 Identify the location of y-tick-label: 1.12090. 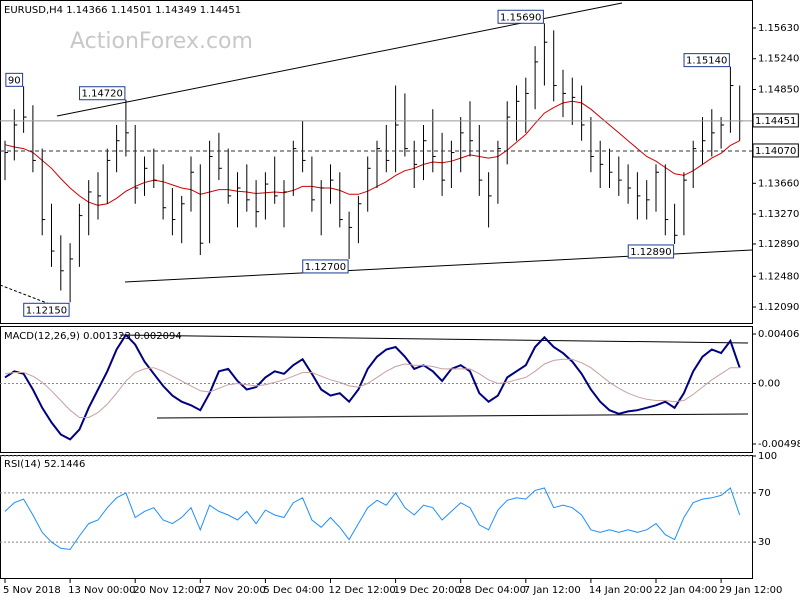
(778, 307).